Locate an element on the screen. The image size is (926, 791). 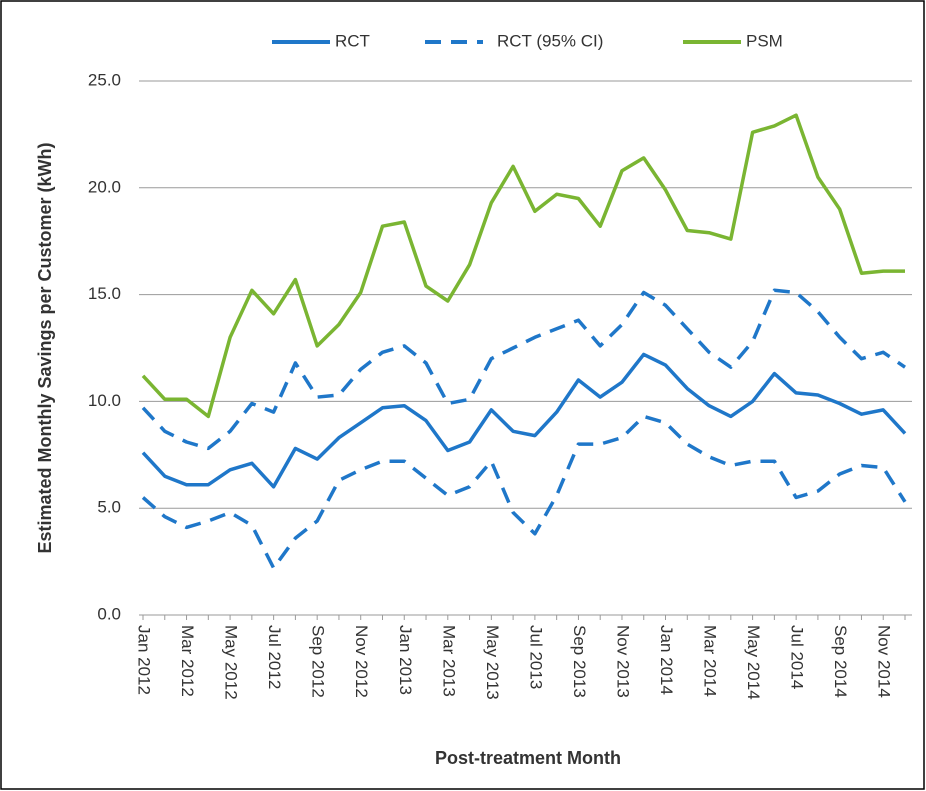
y-tick-label: 10.0 is located at coordinates (104, 400).